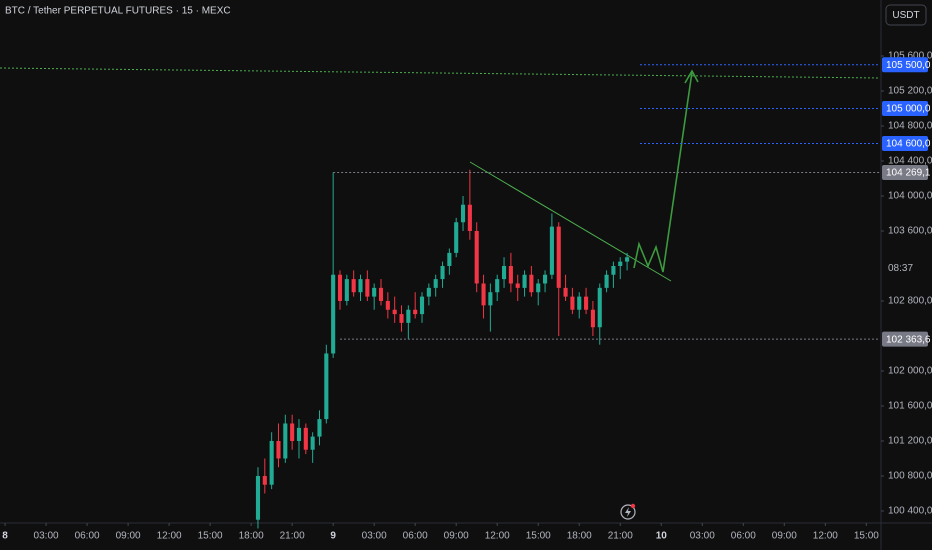  Describe the element at coordinates (440, 73) in the screenshot. I see `resistance-line` at that location.